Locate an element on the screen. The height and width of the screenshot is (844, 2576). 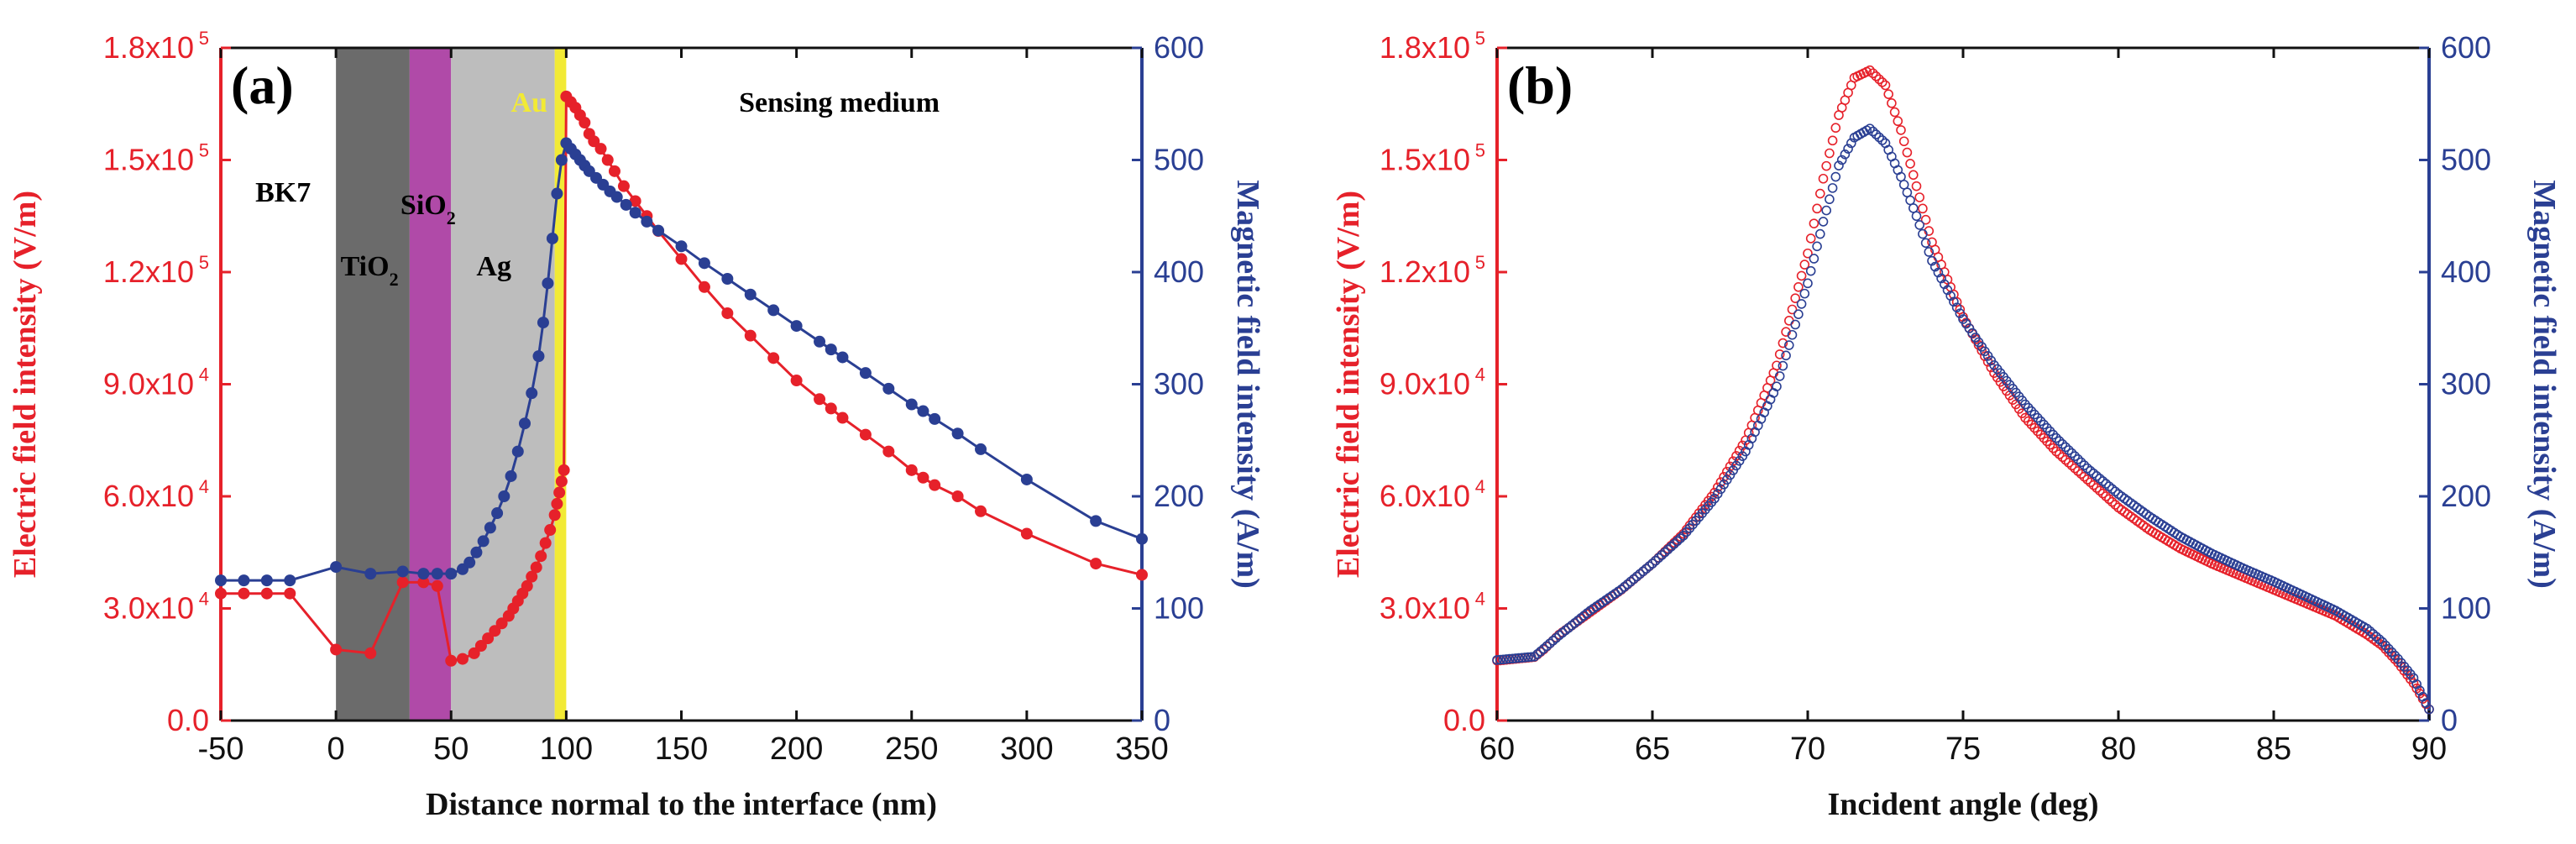
y-left-axis-label: Electric field intensity (V/m) is located at coordinates (1349, 384).